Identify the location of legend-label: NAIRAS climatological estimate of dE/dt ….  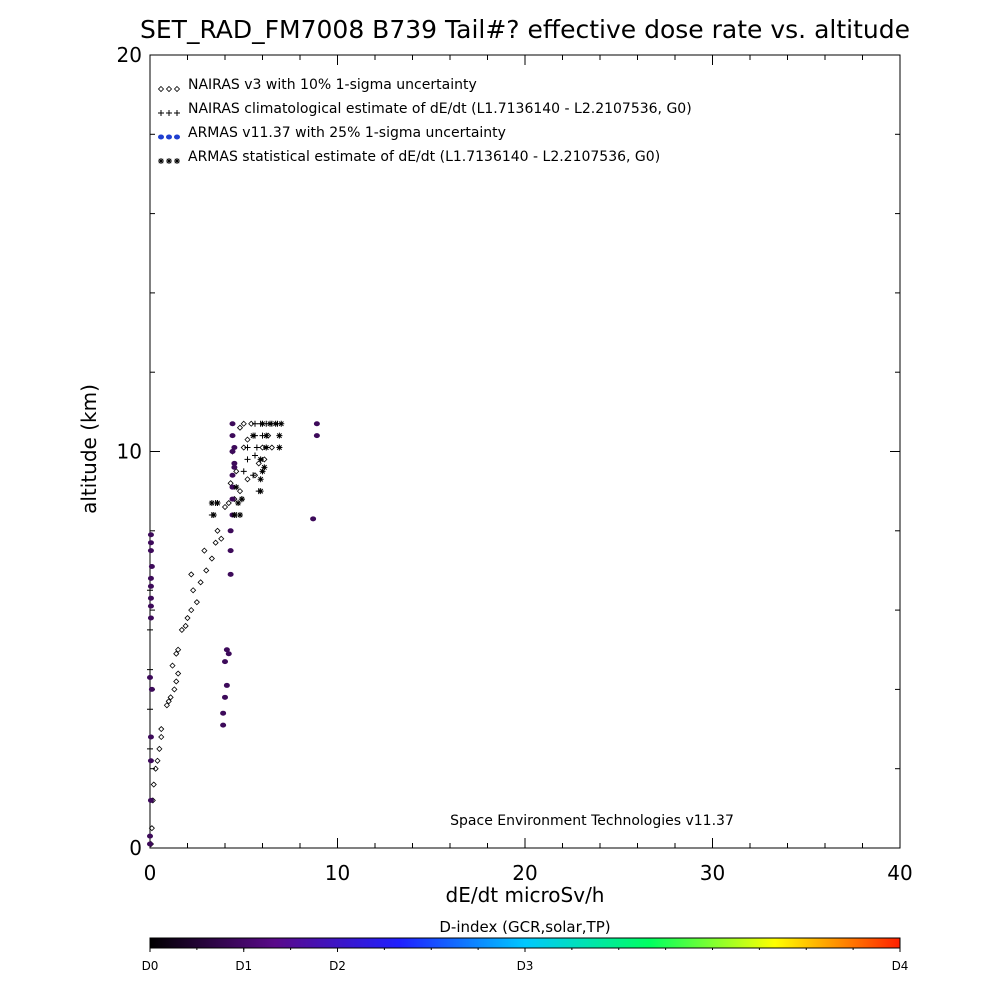
(440, 109).